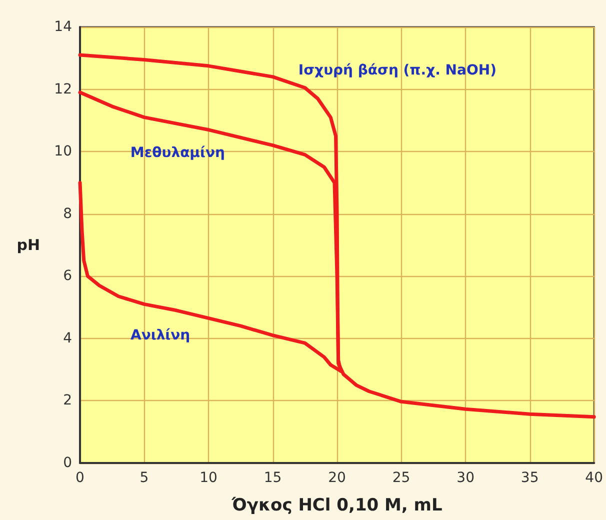 This screenshot has width=606, height=520. Describe the element at coordinates (397, 70) in the screenshot. I see `series-label: Ισχυρή βάση (π.χ. NaOH)` at that location.